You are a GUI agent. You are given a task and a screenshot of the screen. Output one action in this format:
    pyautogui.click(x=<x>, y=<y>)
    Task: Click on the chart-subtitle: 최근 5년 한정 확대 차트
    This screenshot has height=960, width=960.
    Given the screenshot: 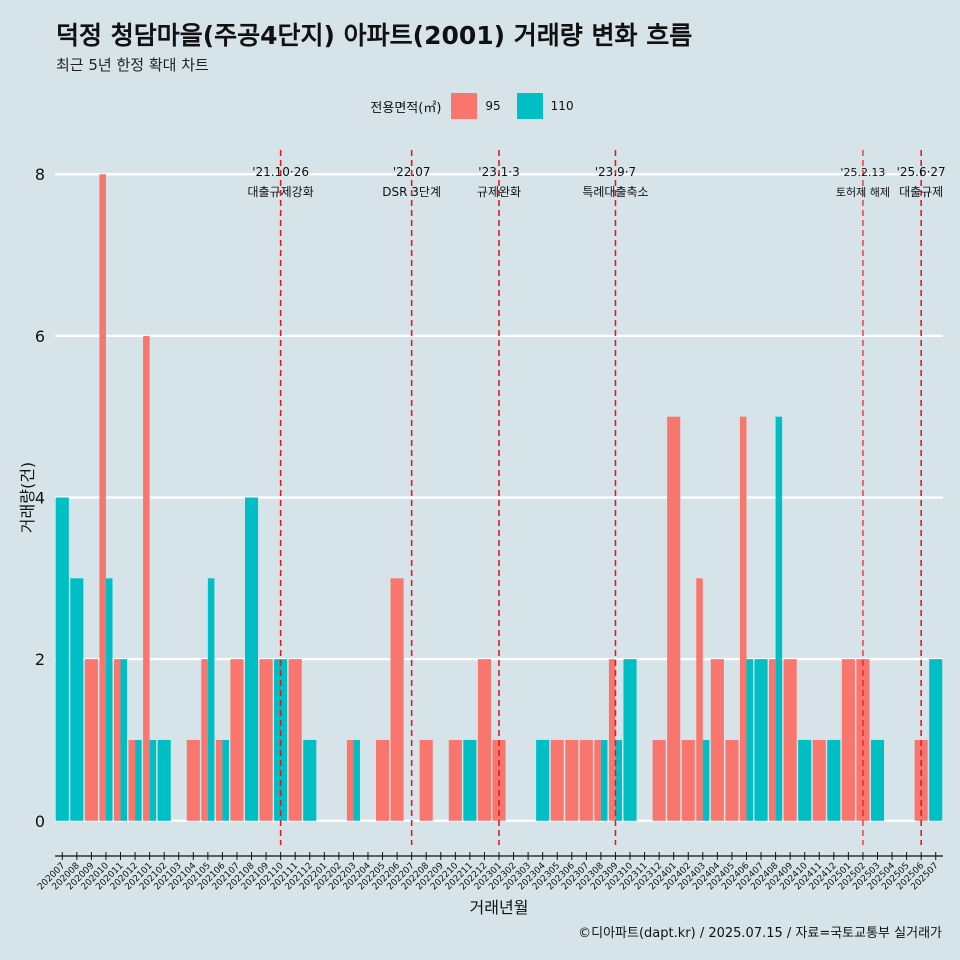 What is the action you would take?
    pyautogui.click(x=132, y=65)
    